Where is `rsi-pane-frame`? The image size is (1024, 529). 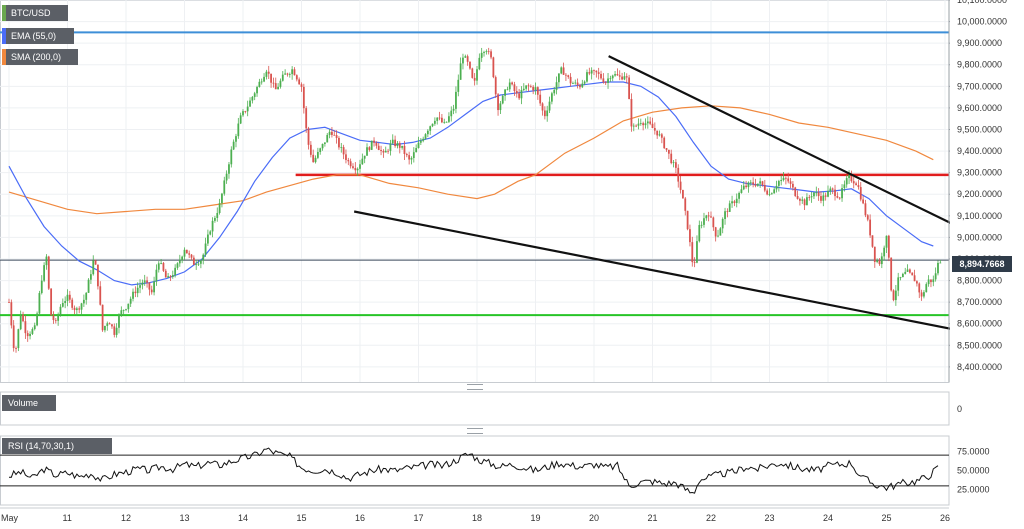 rsi-pane-frame is located at coordinates (475, 470).